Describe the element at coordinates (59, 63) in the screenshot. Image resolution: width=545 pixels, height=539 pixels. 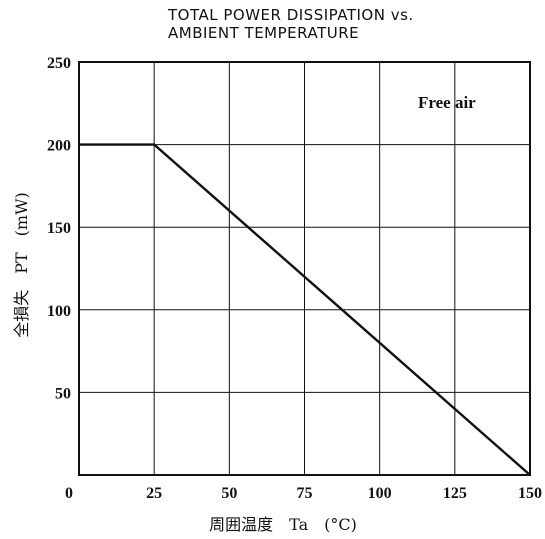
I see `y-tick-label: 250` at that location.